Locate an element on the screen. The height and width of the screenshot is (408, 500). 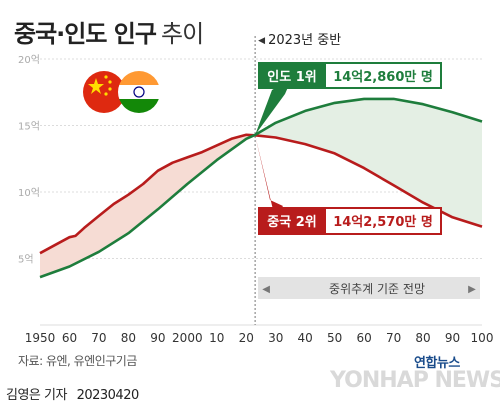
india-flag-stripes is located at coordinates (139, 92).